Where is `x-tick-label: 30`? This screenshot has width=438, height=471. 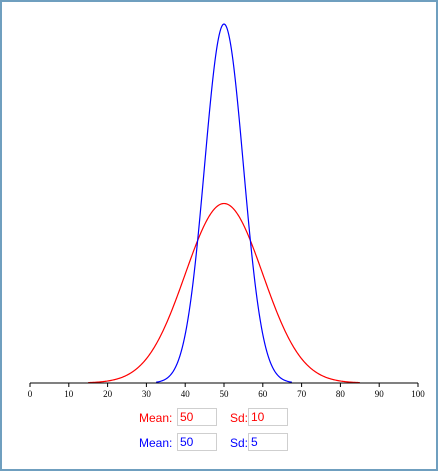 x-tick-label: 30 is located at coordinates (147, 394).